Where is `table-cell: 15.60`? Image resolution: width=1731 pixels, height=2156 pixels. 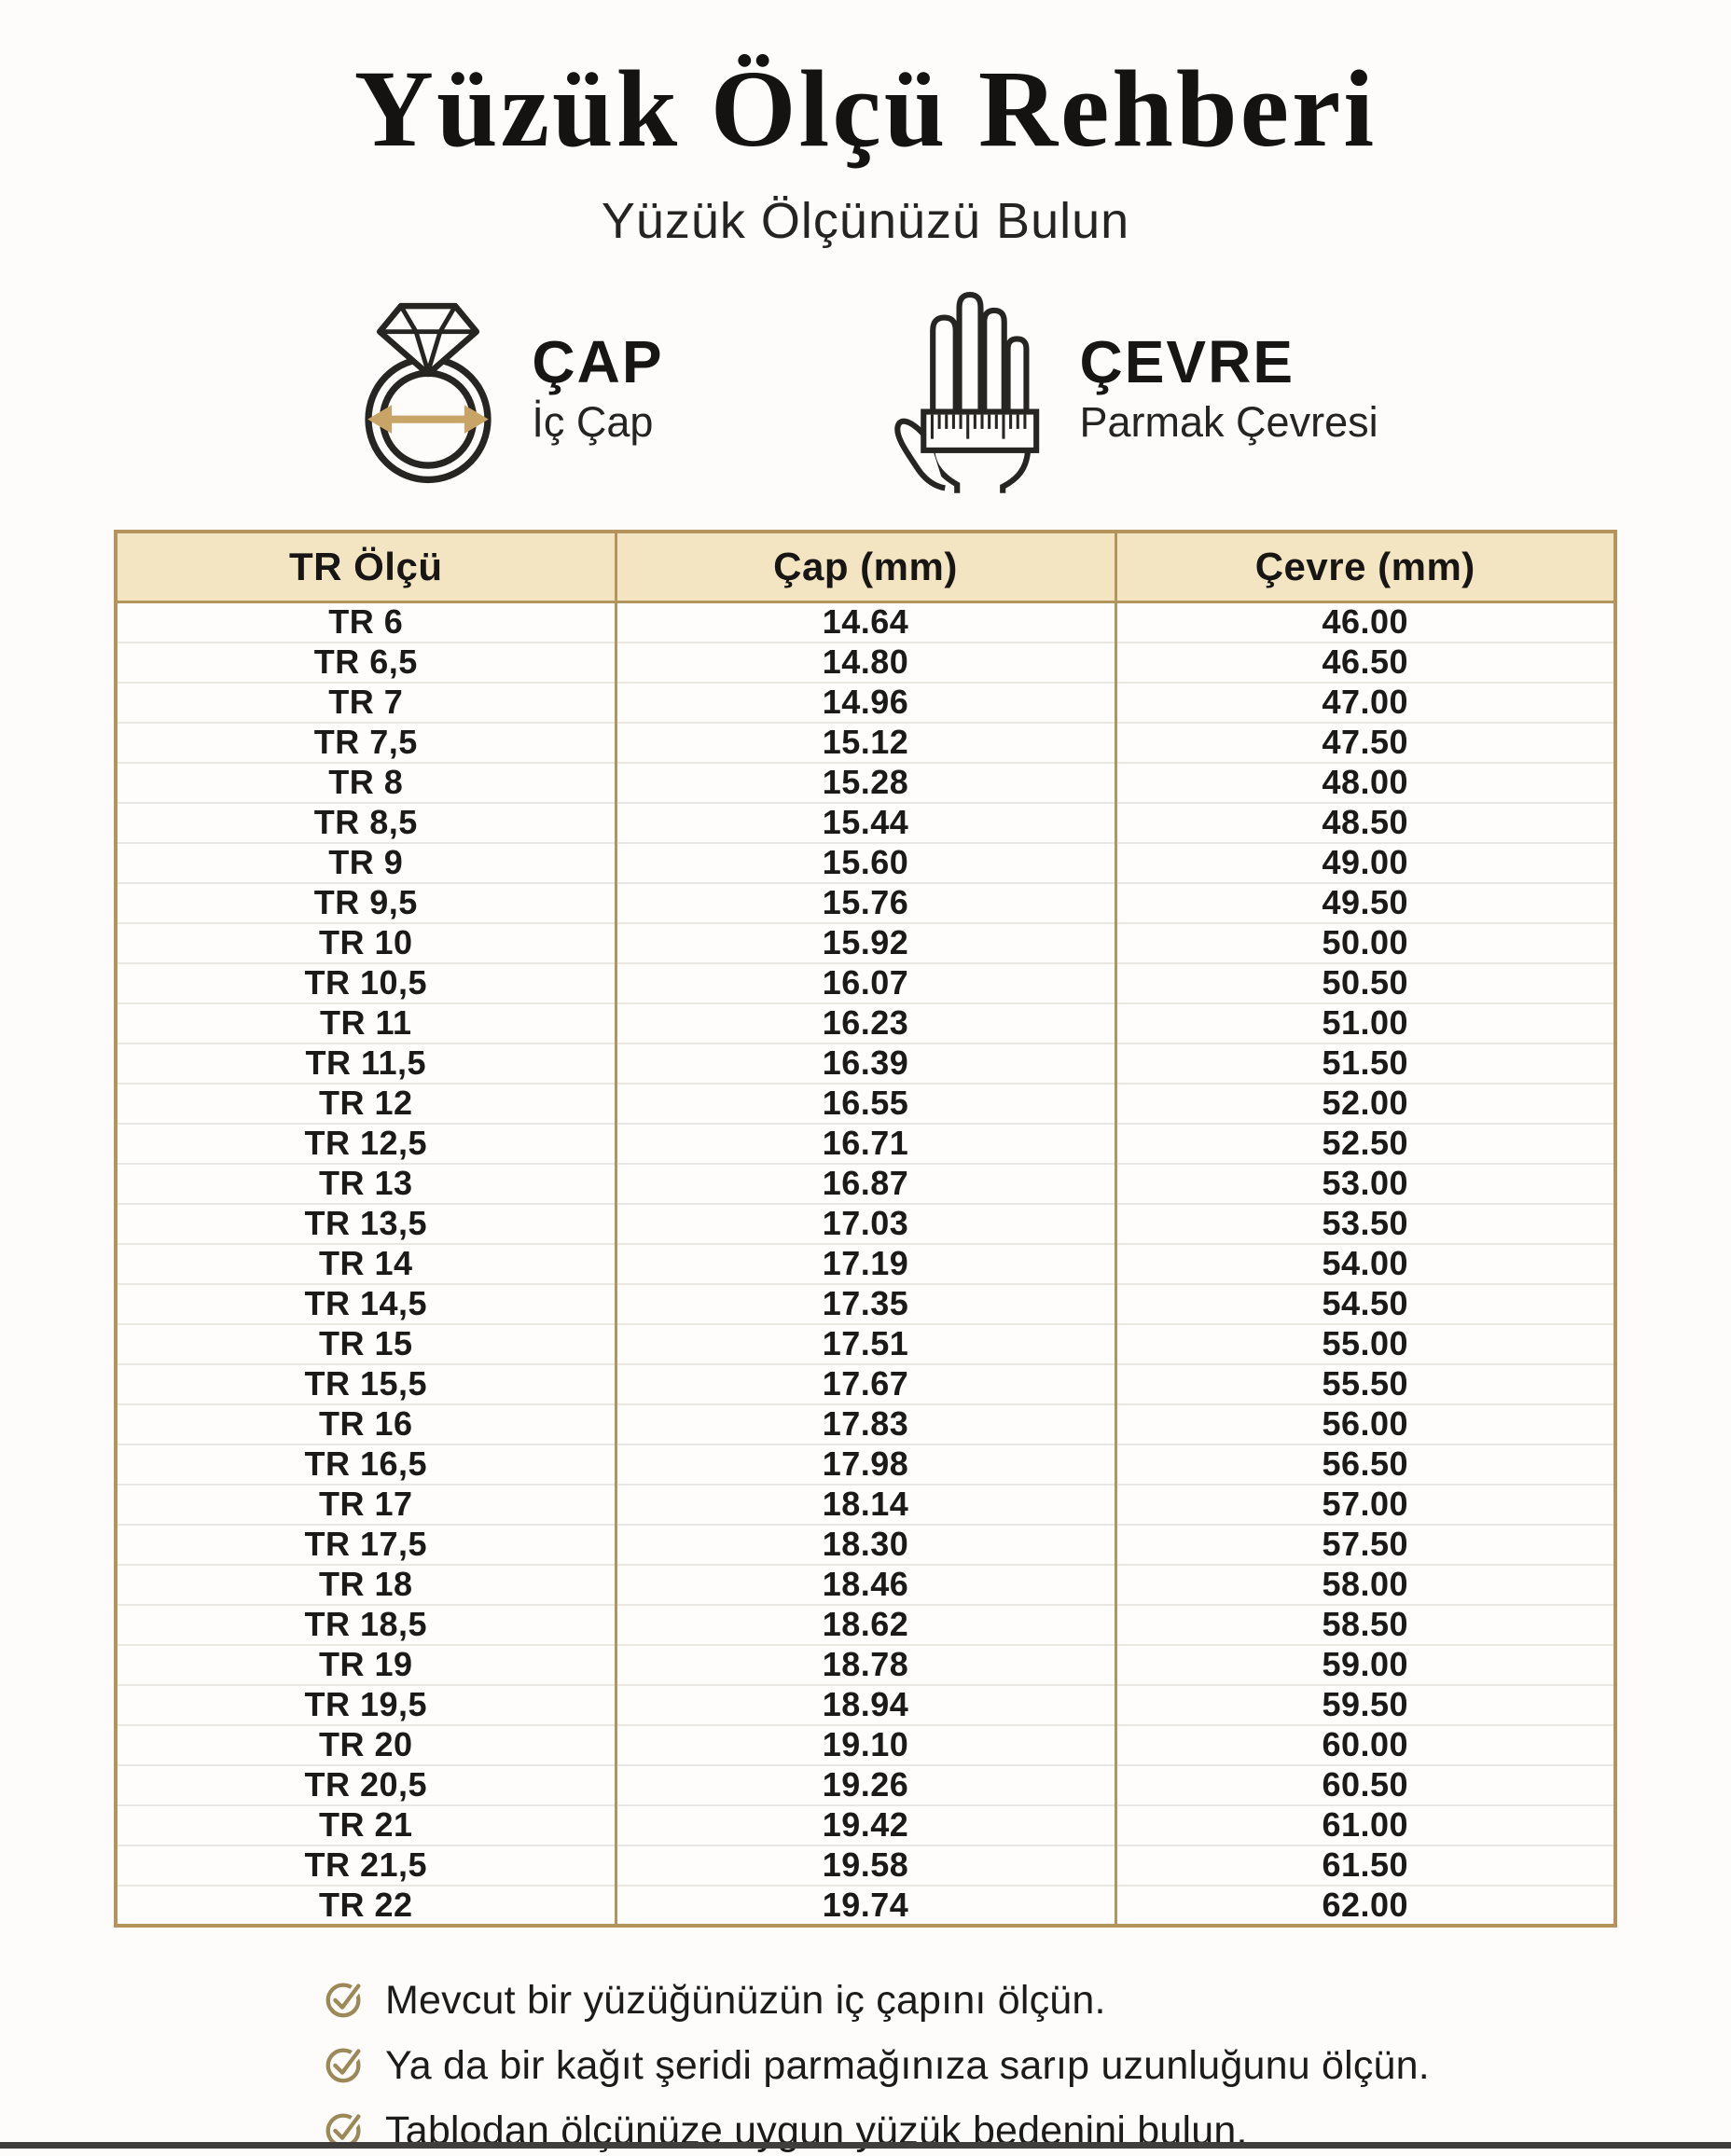
table-cell: 15.60 is located at coordinates (865, 862).